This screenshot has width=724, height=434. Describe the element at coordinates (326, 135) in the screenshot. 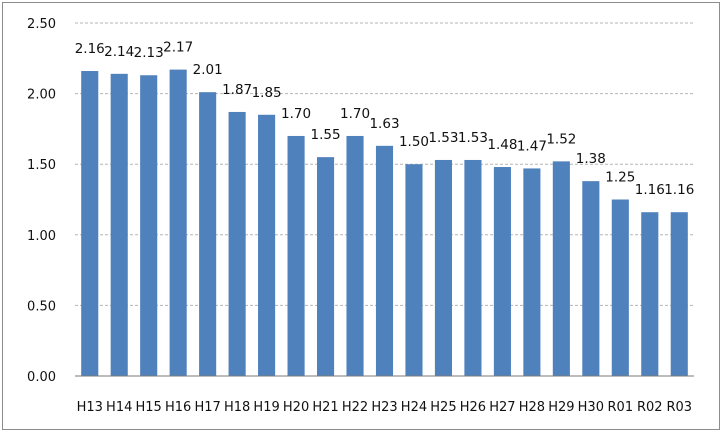

I see `data-label: 1.55` at that location.